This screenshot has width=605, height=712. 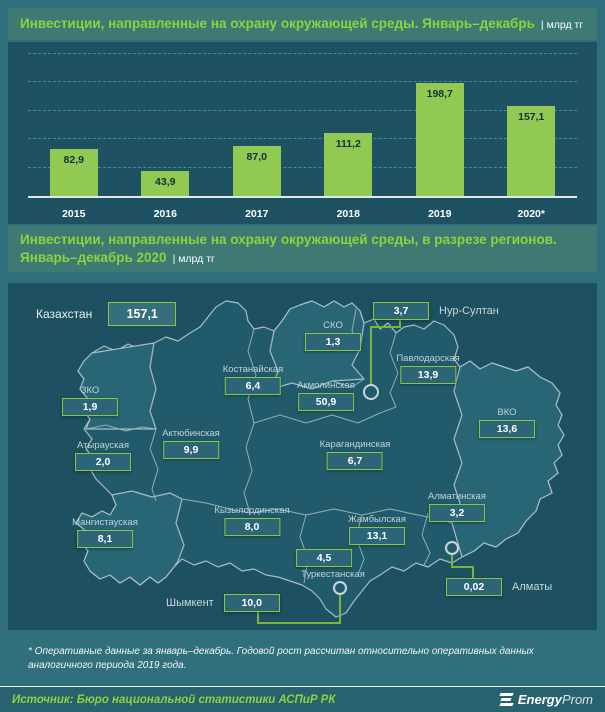 I want to click on region-name: СКО, so click(x=333, y=325).